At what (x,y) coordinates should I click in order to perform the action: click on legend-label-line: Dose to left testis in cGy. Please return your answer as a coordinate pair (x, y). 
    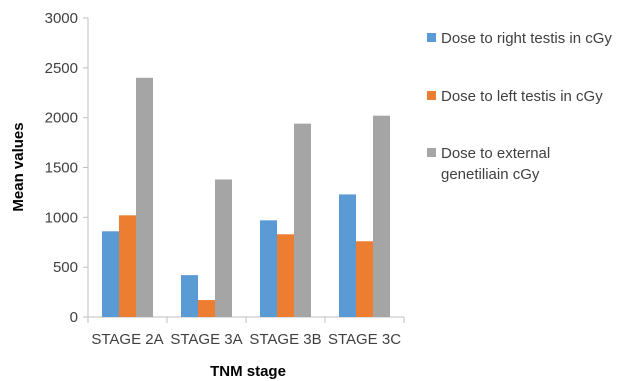
    Looking at the image, I should click on (522, 96).